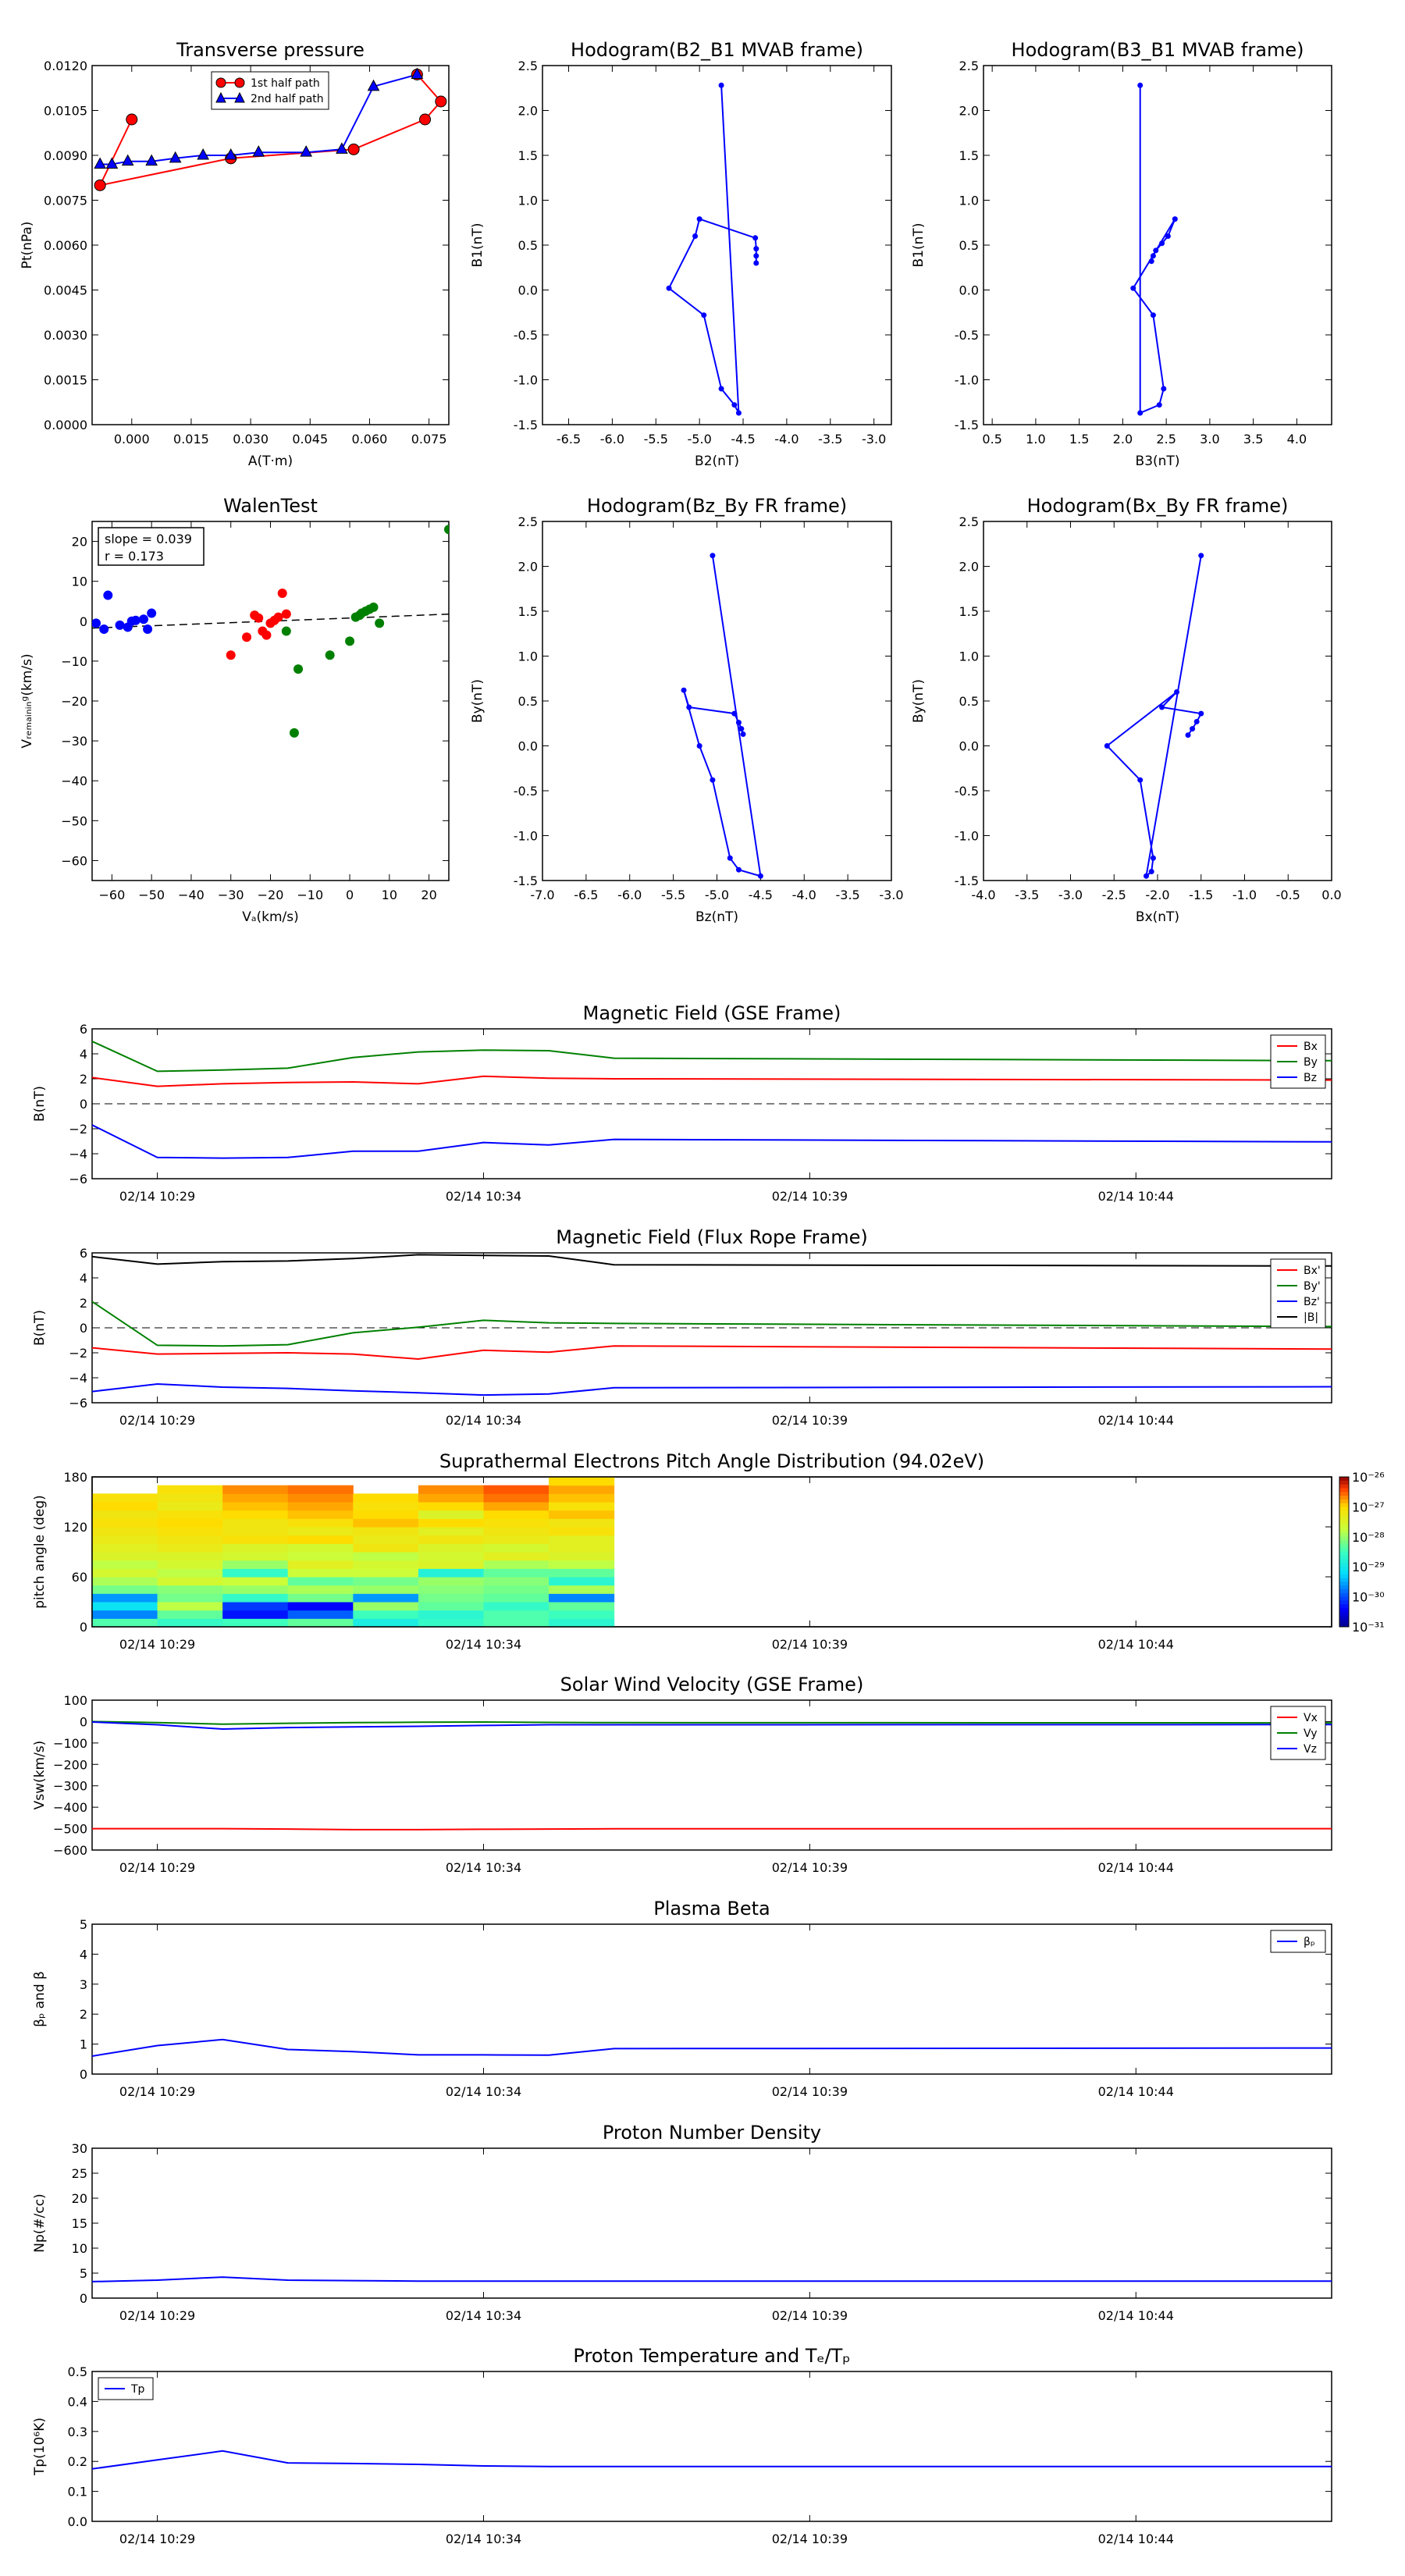 The height and width of the screenshot is (2576, 1405). What do you see at coordinates (528, 66) in the screenshot?
I see `y-tick-label: 2.5` at bounding box center [528, 66].